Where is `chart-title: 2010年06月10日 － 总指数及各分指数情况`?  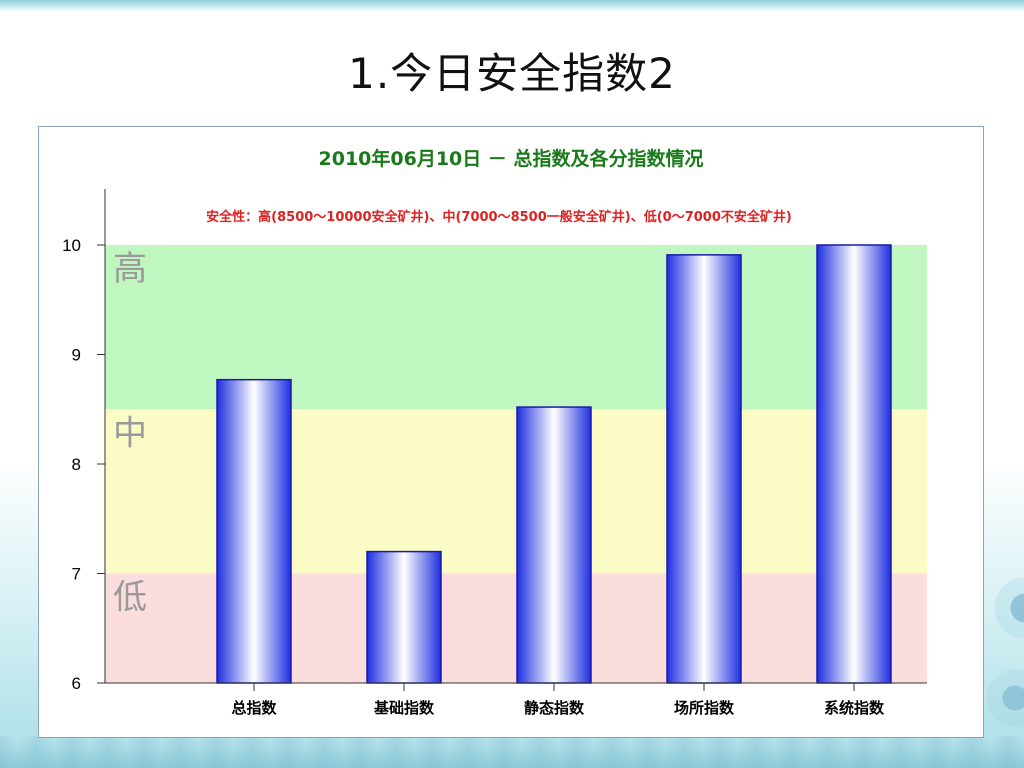
chart-title: 2010年06月10日 － 总指数及各分指数情况 is located at coordinates (511, 158).